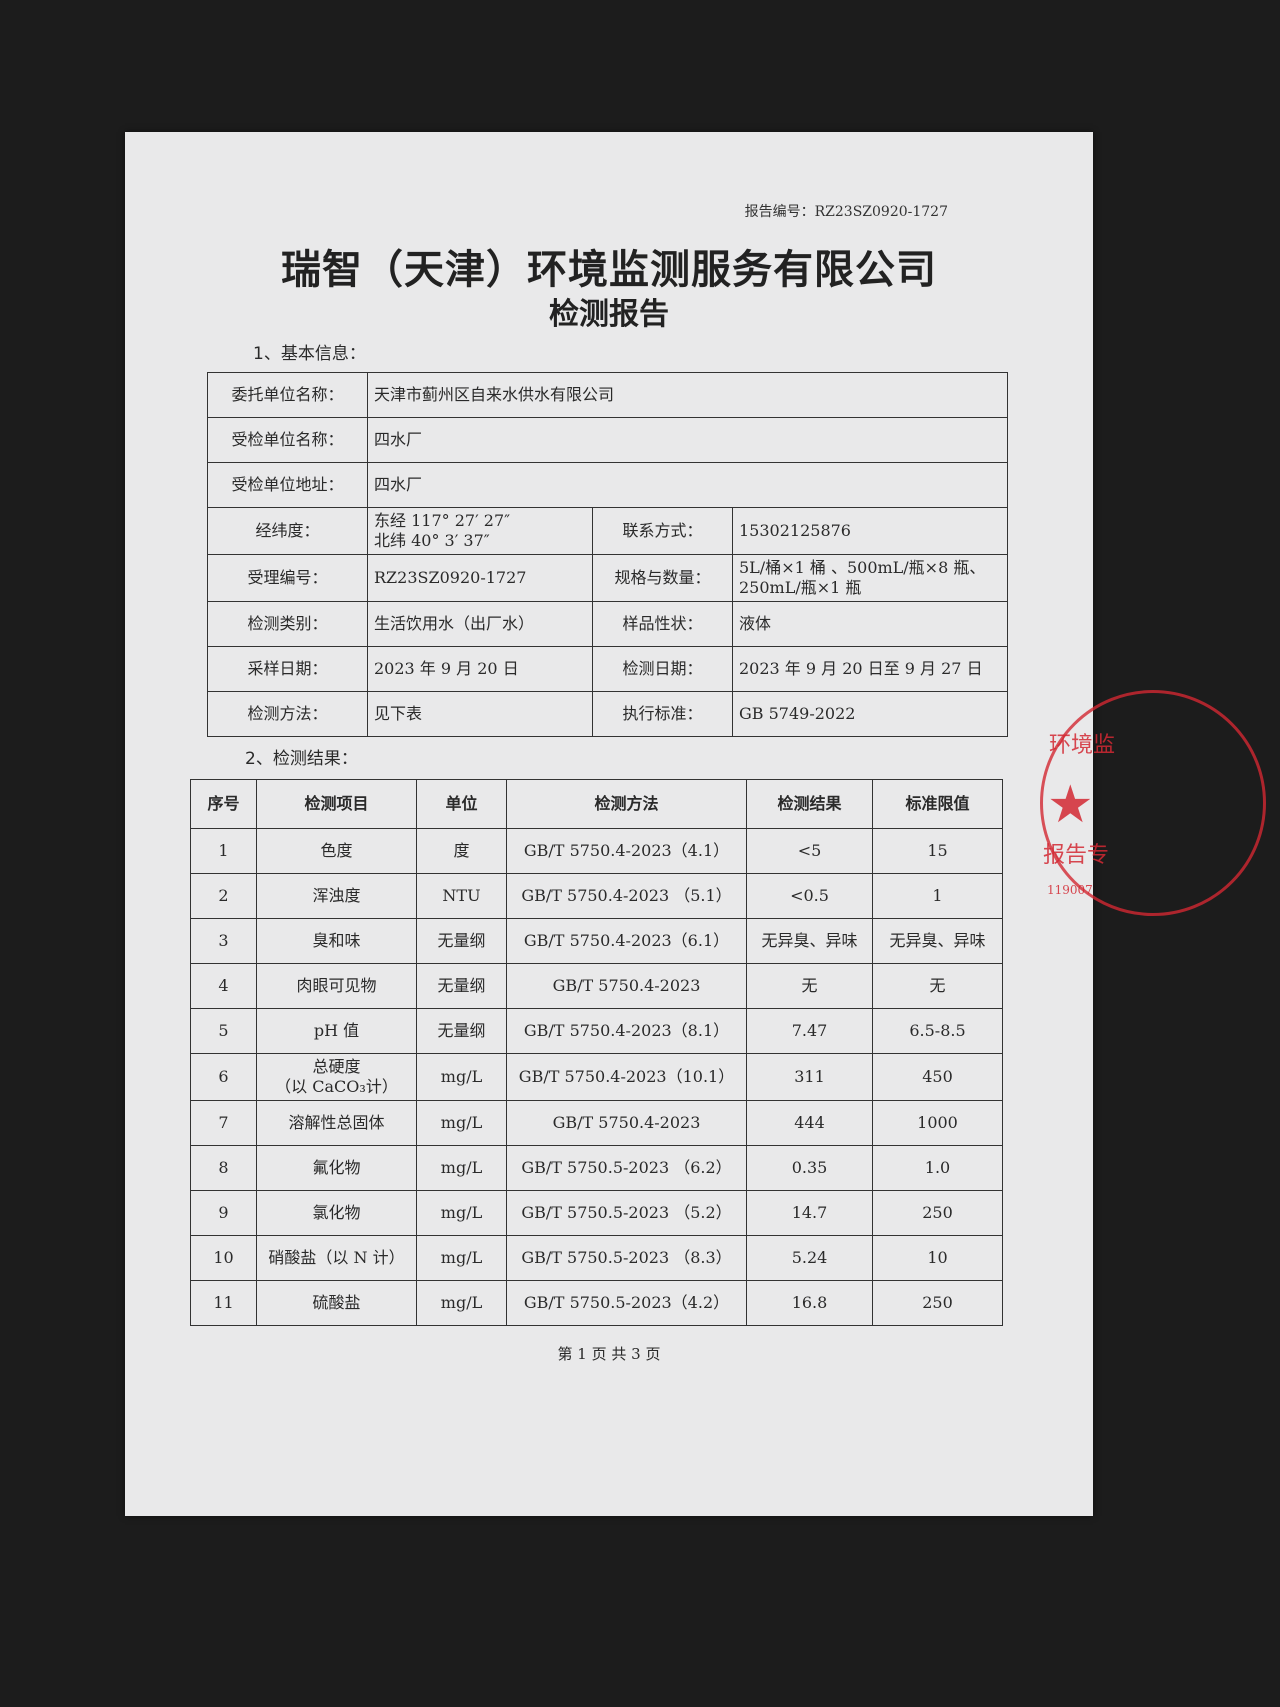  I want to click on table-cell: 4, so click(223, 986).